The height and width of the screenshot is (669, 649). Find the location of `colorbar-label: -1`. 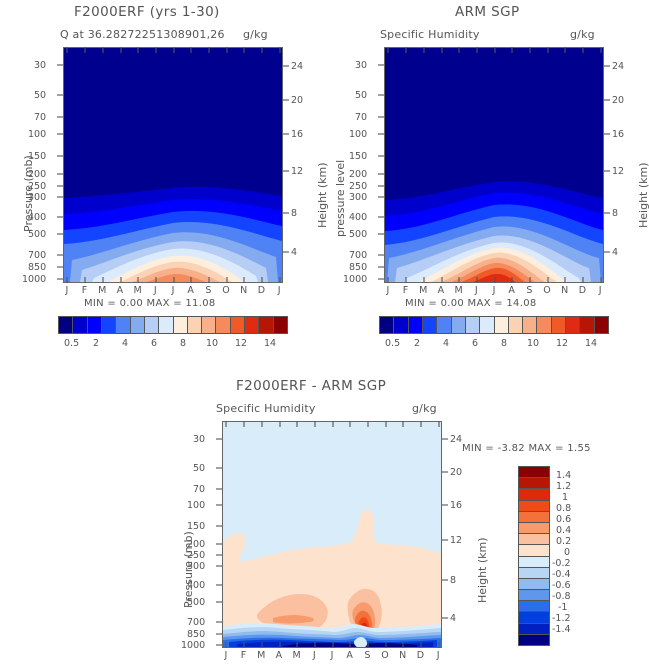

colorbar-label: -1 is located at coordinates (563, 607).